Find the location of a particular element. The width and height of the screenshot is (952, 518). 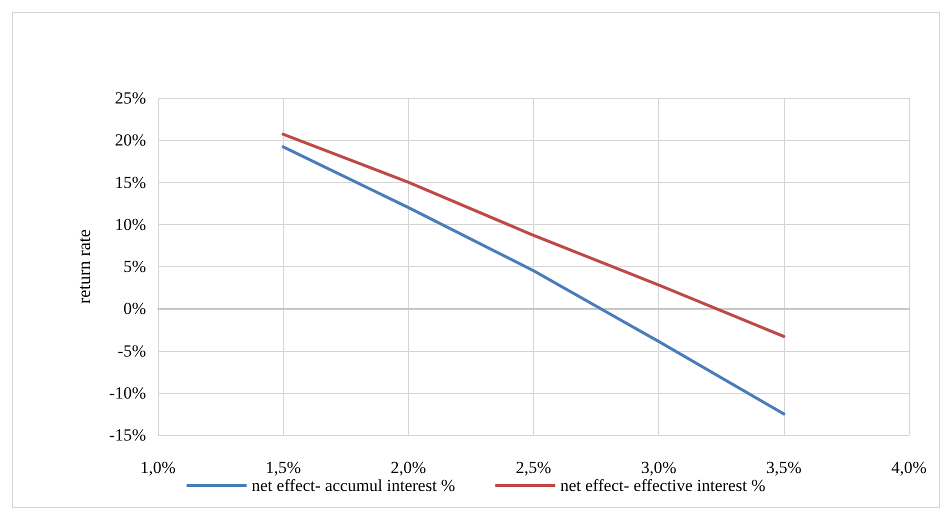

legend-label: net effect- accumul interest % is located at coordinates (354, 485).